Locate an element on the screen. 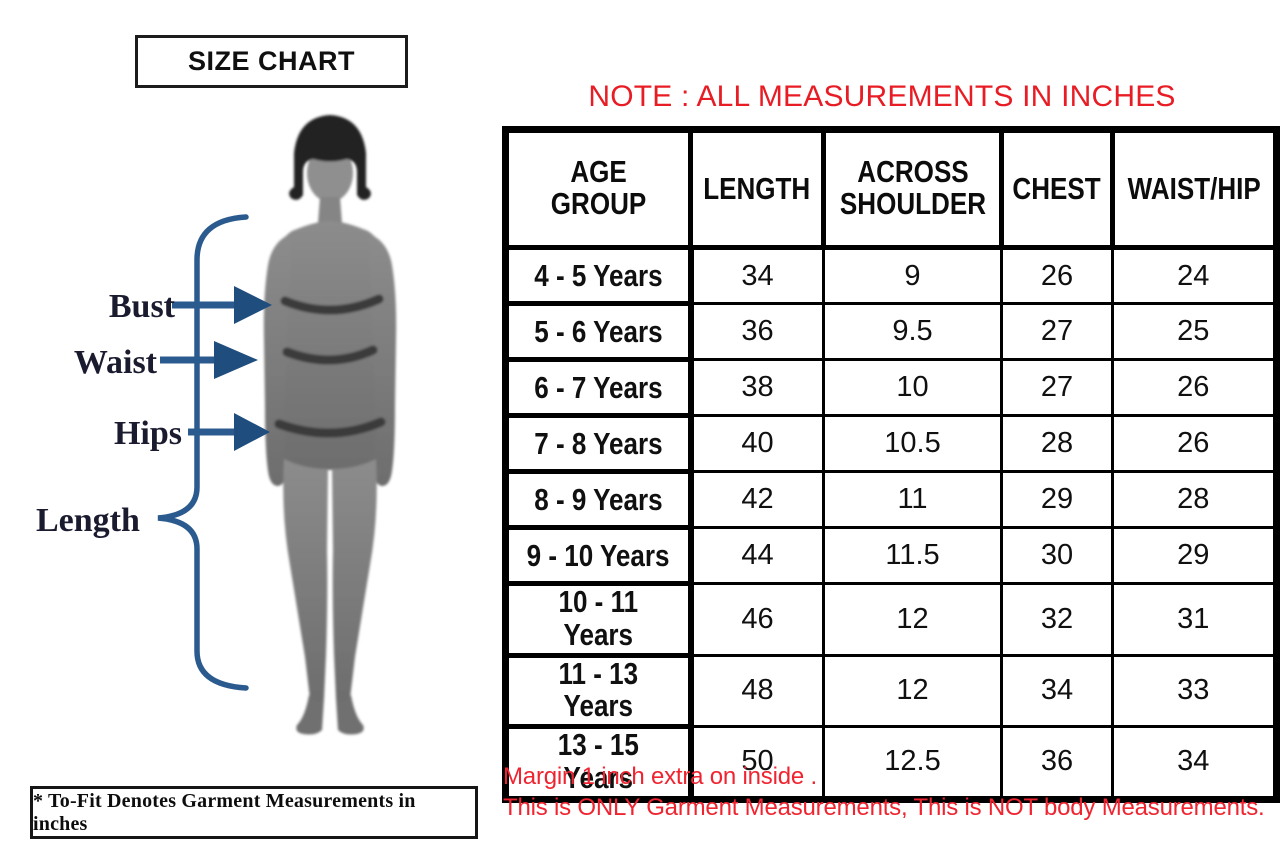 The image size is (1280, 853). measurement-cell: 50 is located at coordinates (757, 763).